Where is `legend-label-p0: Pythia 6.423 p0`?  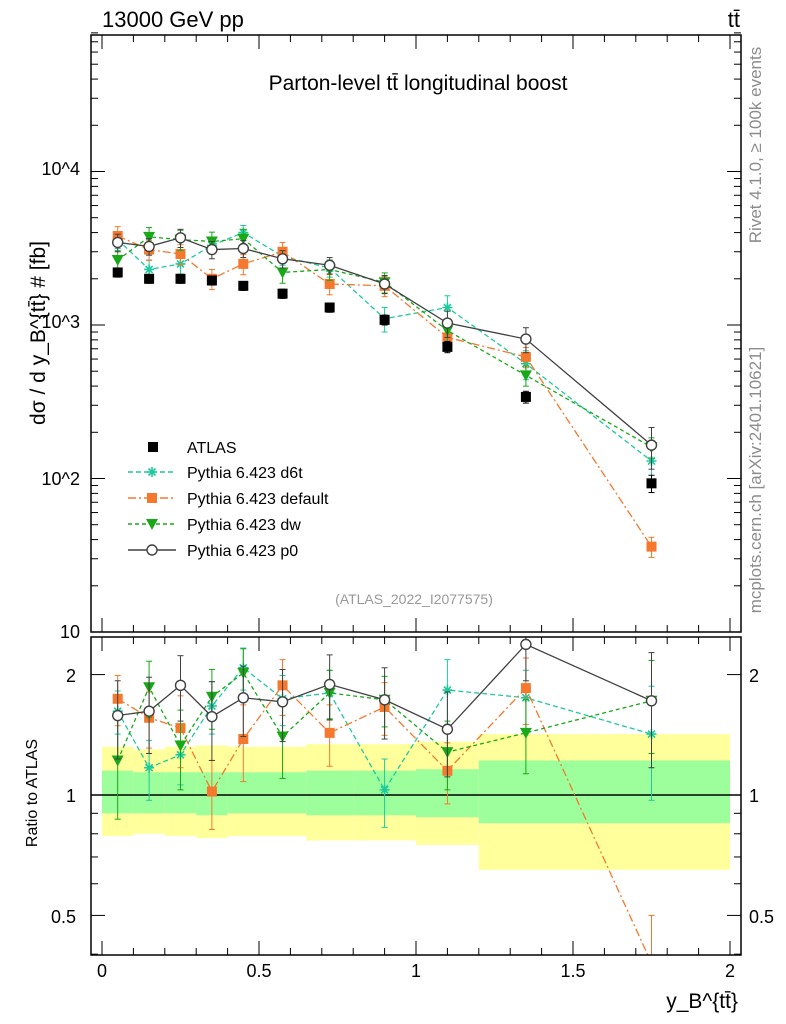
legend-label-p0: Pythia 6.423 p0 is located at coordinates (242, 551).